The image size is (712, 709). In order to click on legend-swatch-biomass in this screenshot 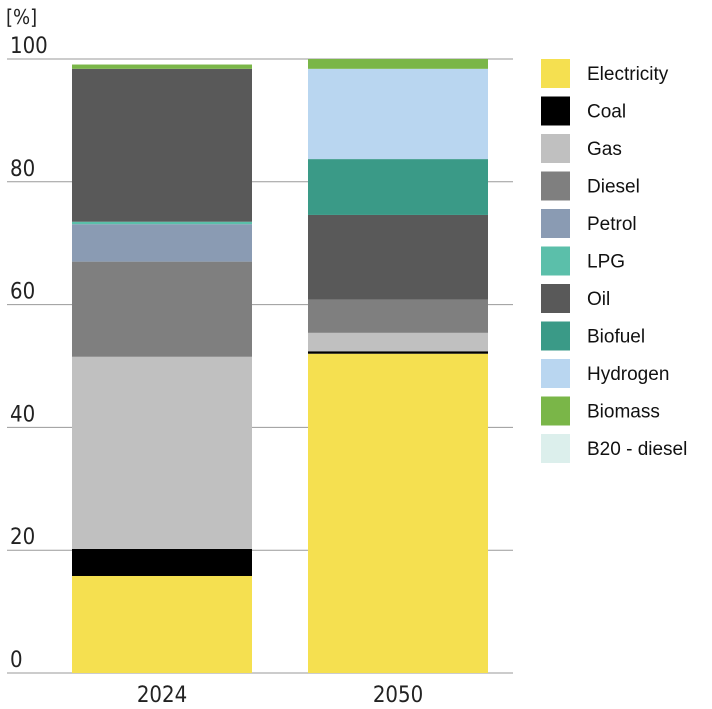, I will do `click(555, 411)`.